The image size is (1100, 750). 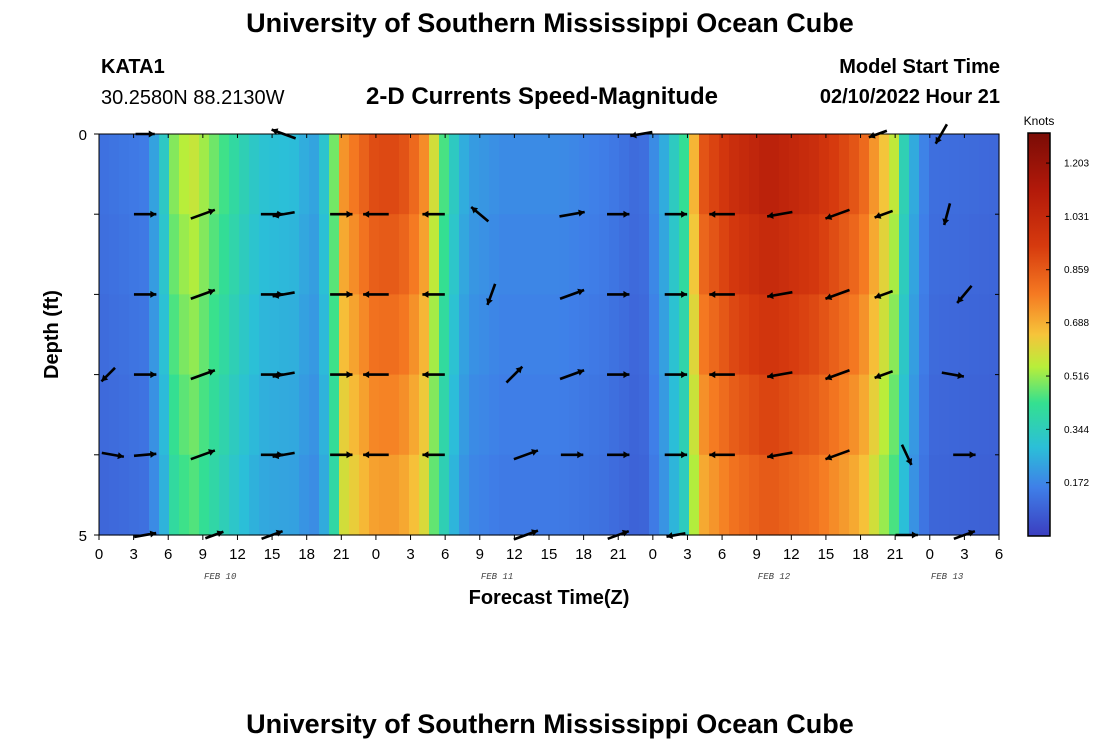 What do you see at coordinates (549, 554) in the screenshot?
I see `x-tick-label: 15` at bounding box center [549, 554].